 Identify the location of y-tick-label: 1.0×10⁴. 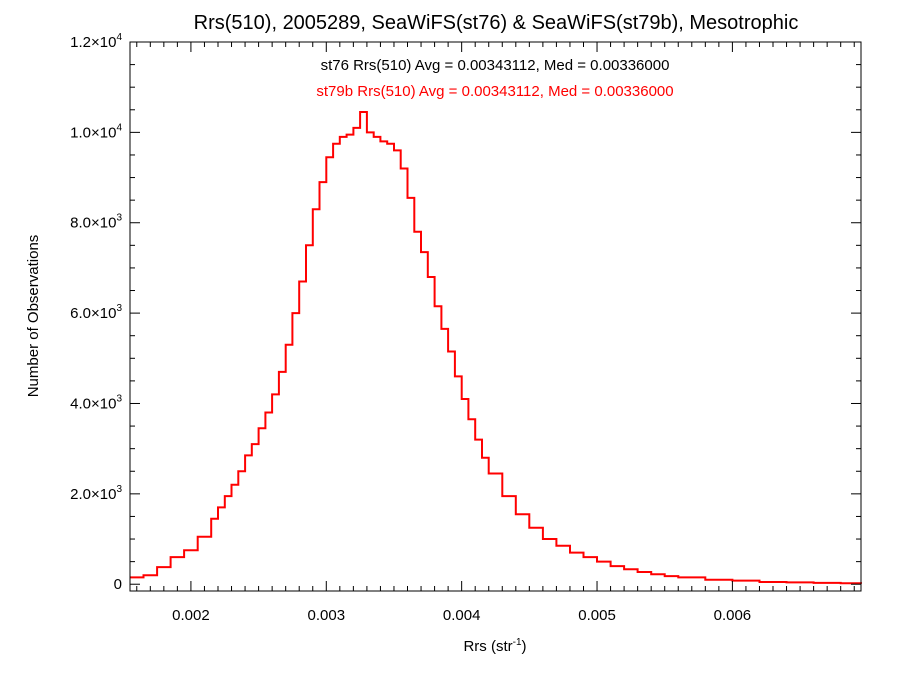
(96, 131).